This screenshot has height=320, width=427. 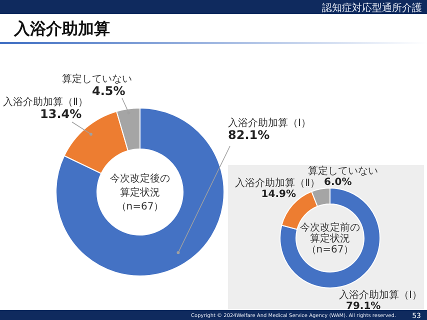 What do you see at coordinates (140, 178) in the screenshot?
I see `text: 今次改定後の` at bounding box center [140, 178].